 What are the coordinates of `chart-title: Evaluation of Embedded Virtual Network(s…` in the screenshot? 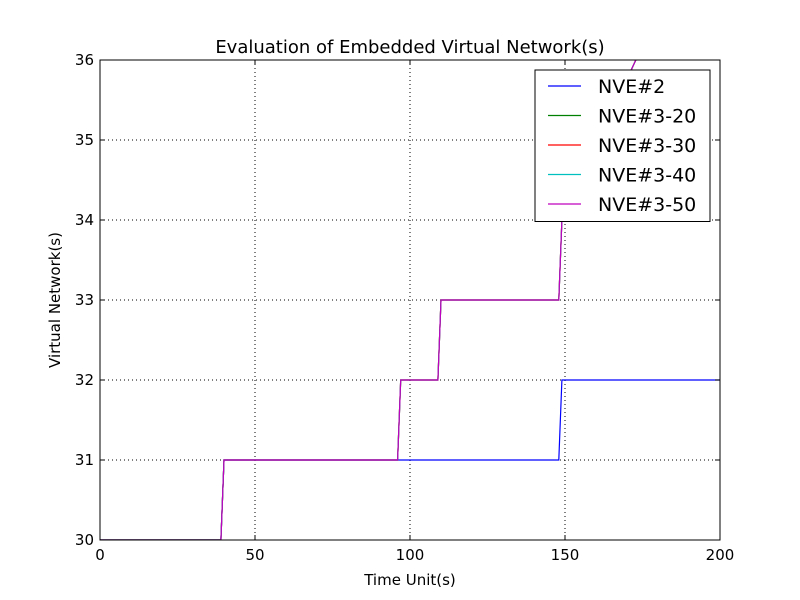 It's located at (409, 47).